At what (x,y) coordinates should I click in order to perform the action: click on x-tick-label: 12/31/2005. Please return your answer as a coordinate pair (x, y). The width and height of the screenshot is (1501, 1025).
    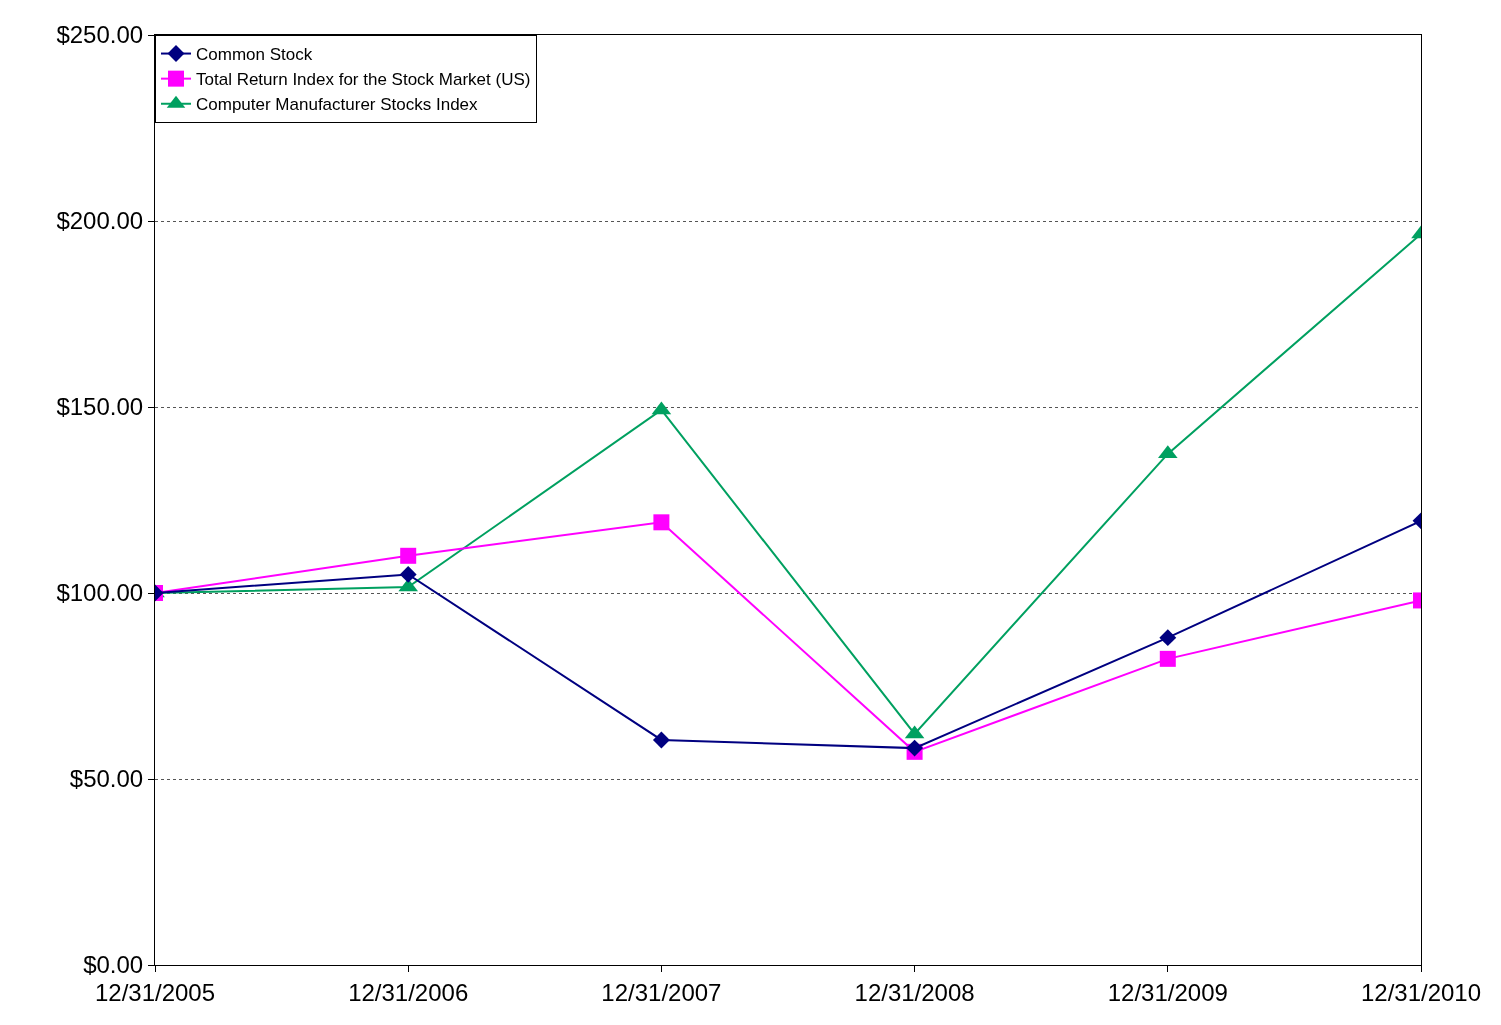
    Looking at the image, I should click on (155, 992).